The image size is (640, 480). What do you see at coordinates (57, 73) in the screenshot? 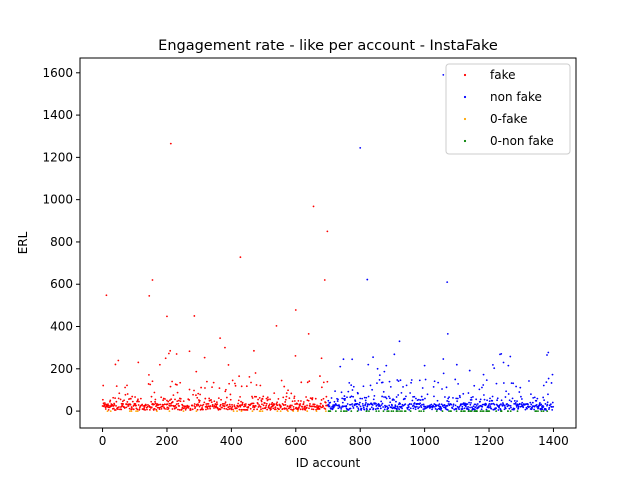
I see `y-tick-label: 1600` at bounding box center [57, 73].